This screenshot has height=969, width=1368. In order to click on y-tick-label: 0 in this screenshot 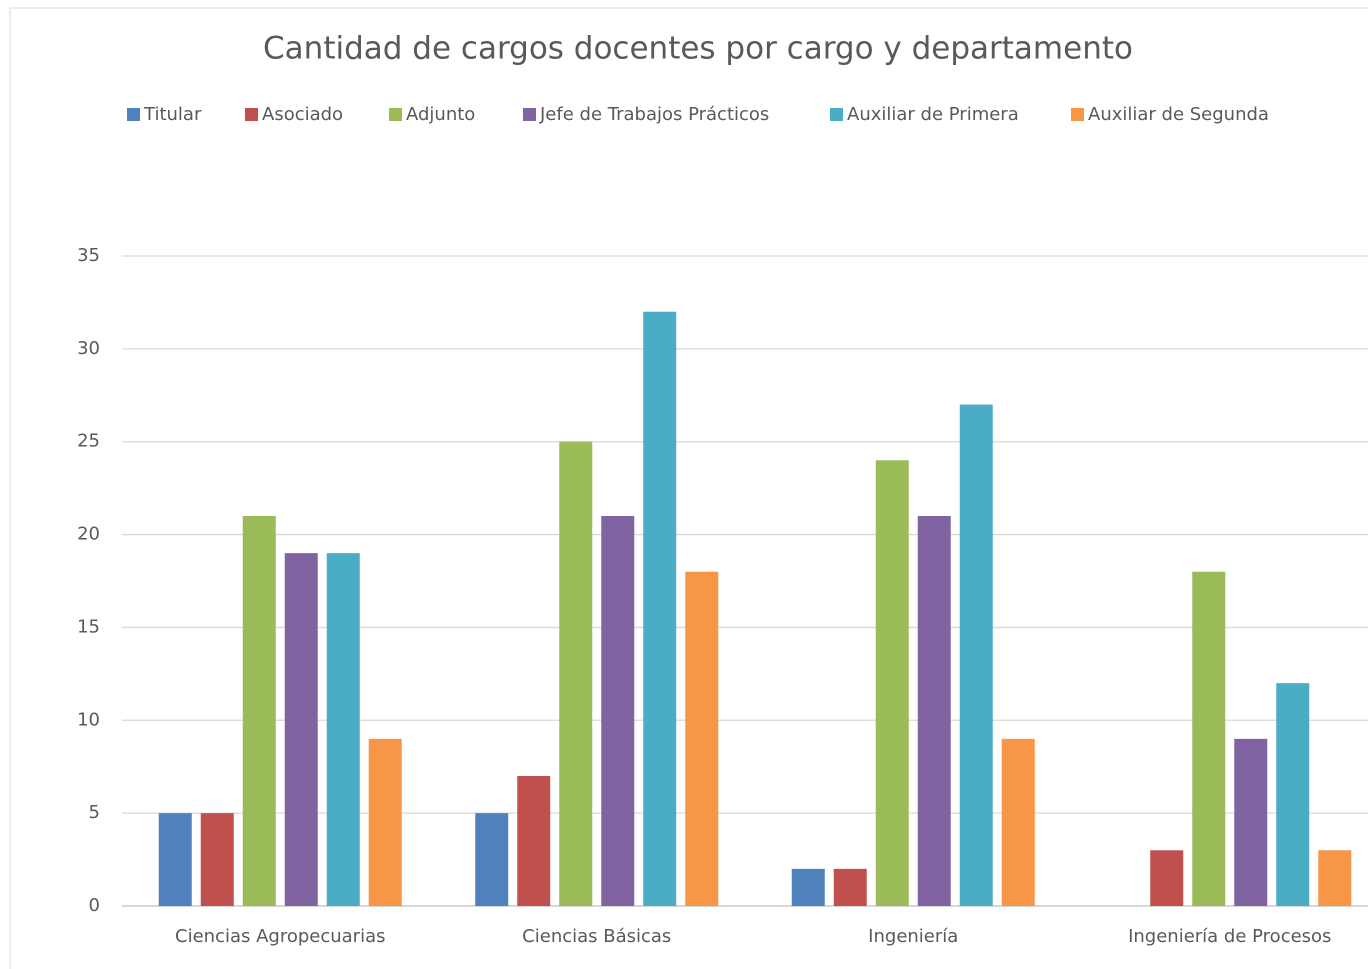, I will do `click(94, 905)`.